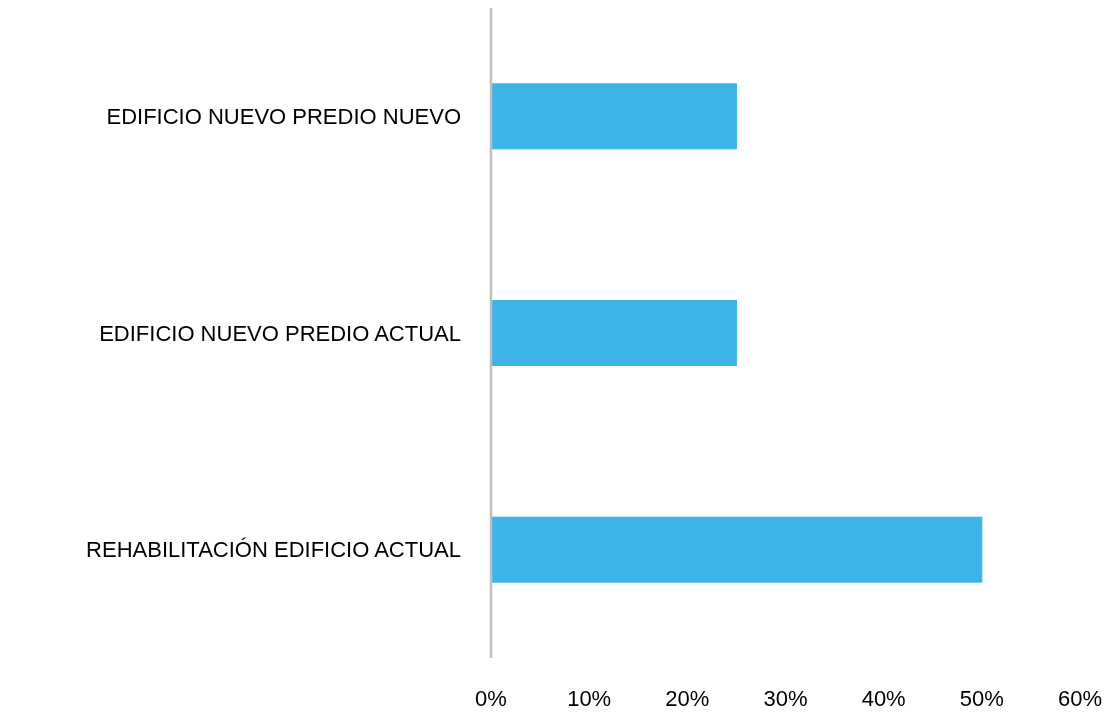 The height and width of the screenshot is (714, 1105). What do you see at coordinates (1080, 698) in the screenshot?
I see `x-tick-label: 60%` at bounding box center [1080, 698].